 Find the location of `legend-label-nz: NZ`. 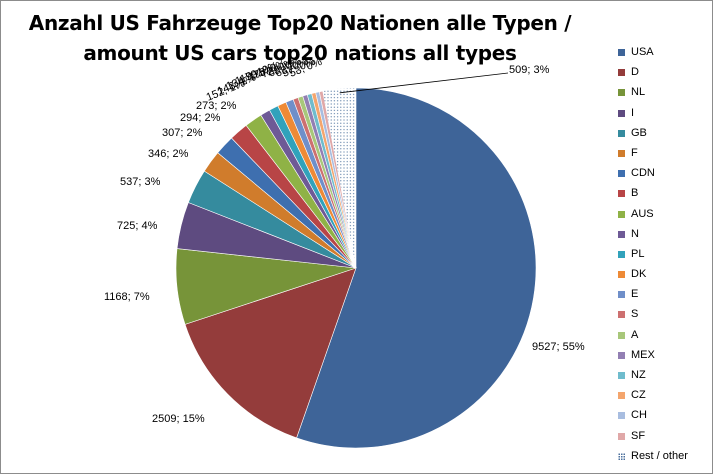

legend-label-nz: NZ is located at coordinates (638, 375).